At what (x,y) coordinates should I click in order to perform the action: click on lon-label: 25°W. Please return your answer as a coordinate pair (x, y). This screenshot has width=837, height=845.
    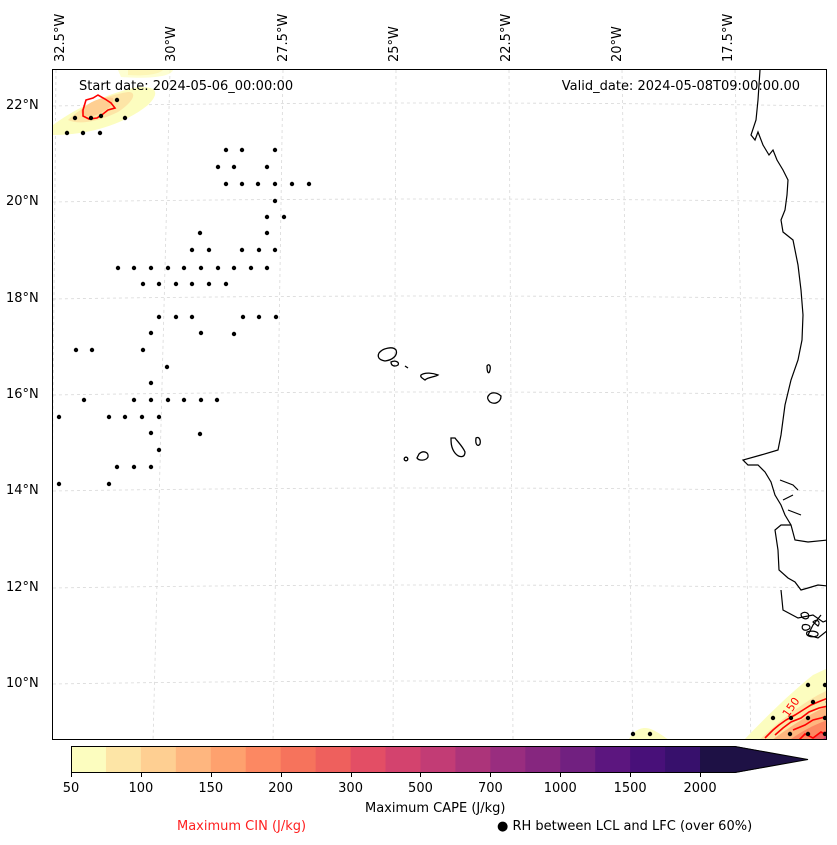
    Looking at the image, I should click on (394, 44).